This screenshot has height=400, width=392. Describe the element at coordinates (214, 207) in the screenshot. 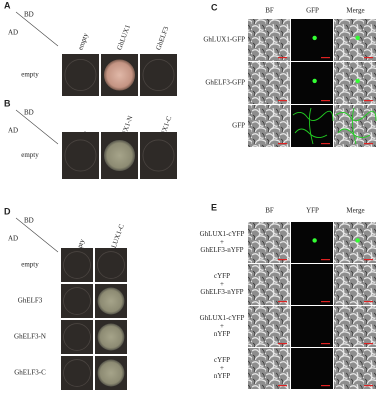

I see `panel-label: E` at that location.